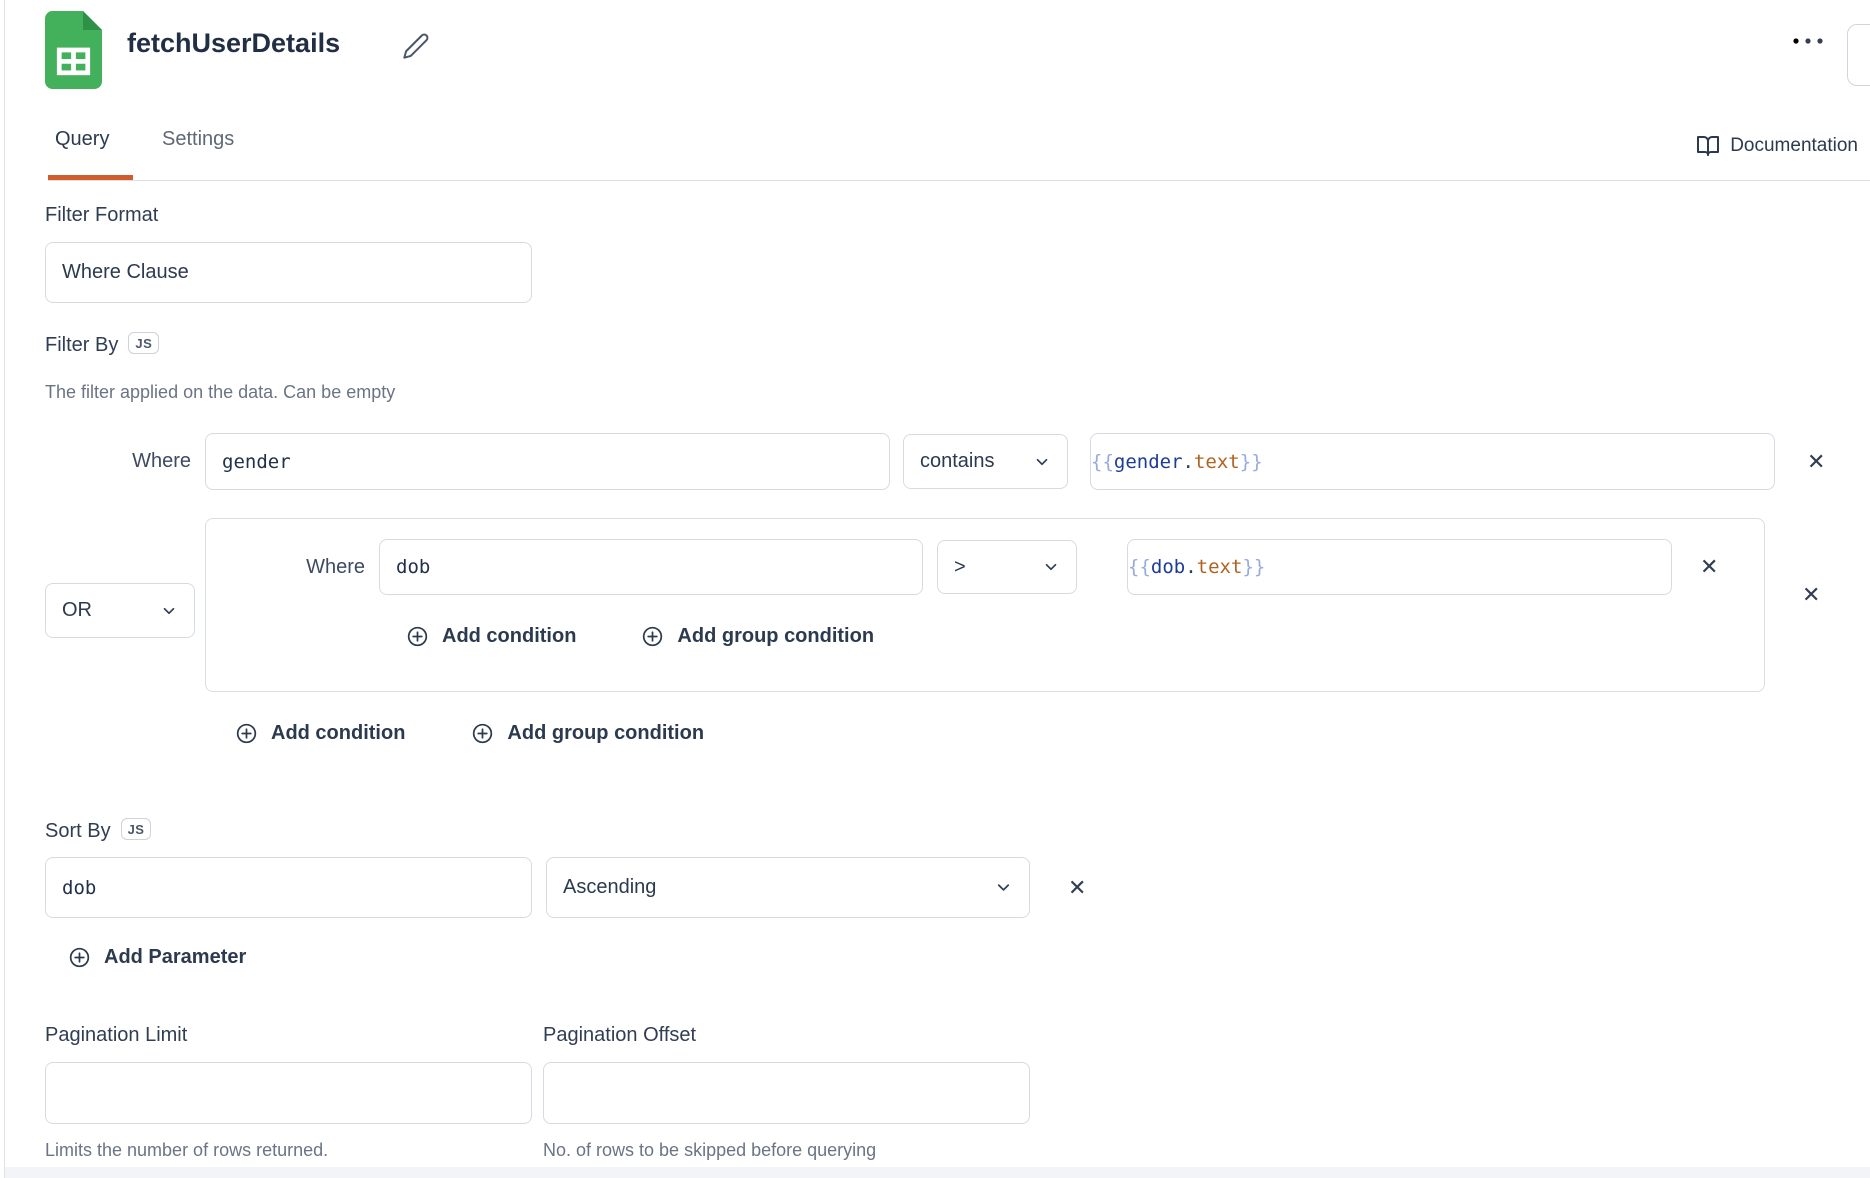  What do you see at coordinates (1007, 567) in the screenshot?
I see `group-condition-operator-select: >` at bounding box center [1007, 567].